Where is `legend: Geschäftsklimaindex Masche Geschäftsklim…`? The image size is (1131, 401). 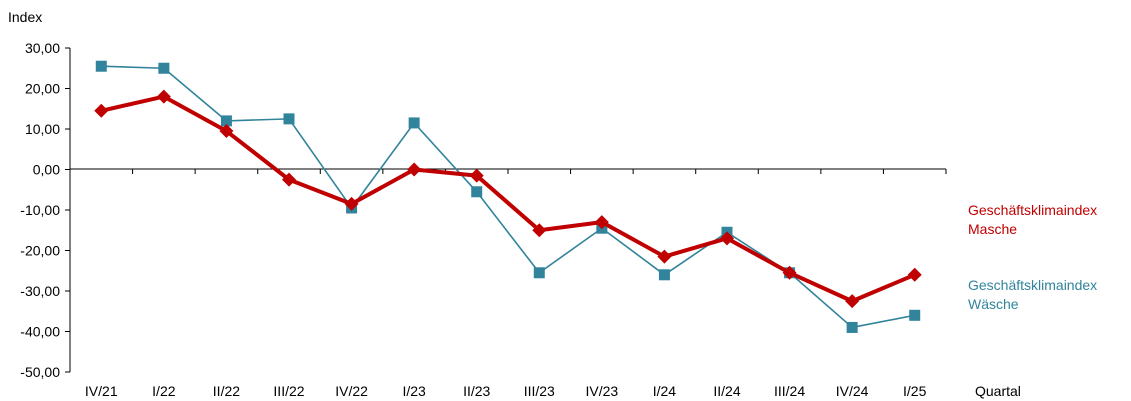
legend: Geschäftsklimaindex Masche Geschäftsklim… is located at coordinates (1032, 257).